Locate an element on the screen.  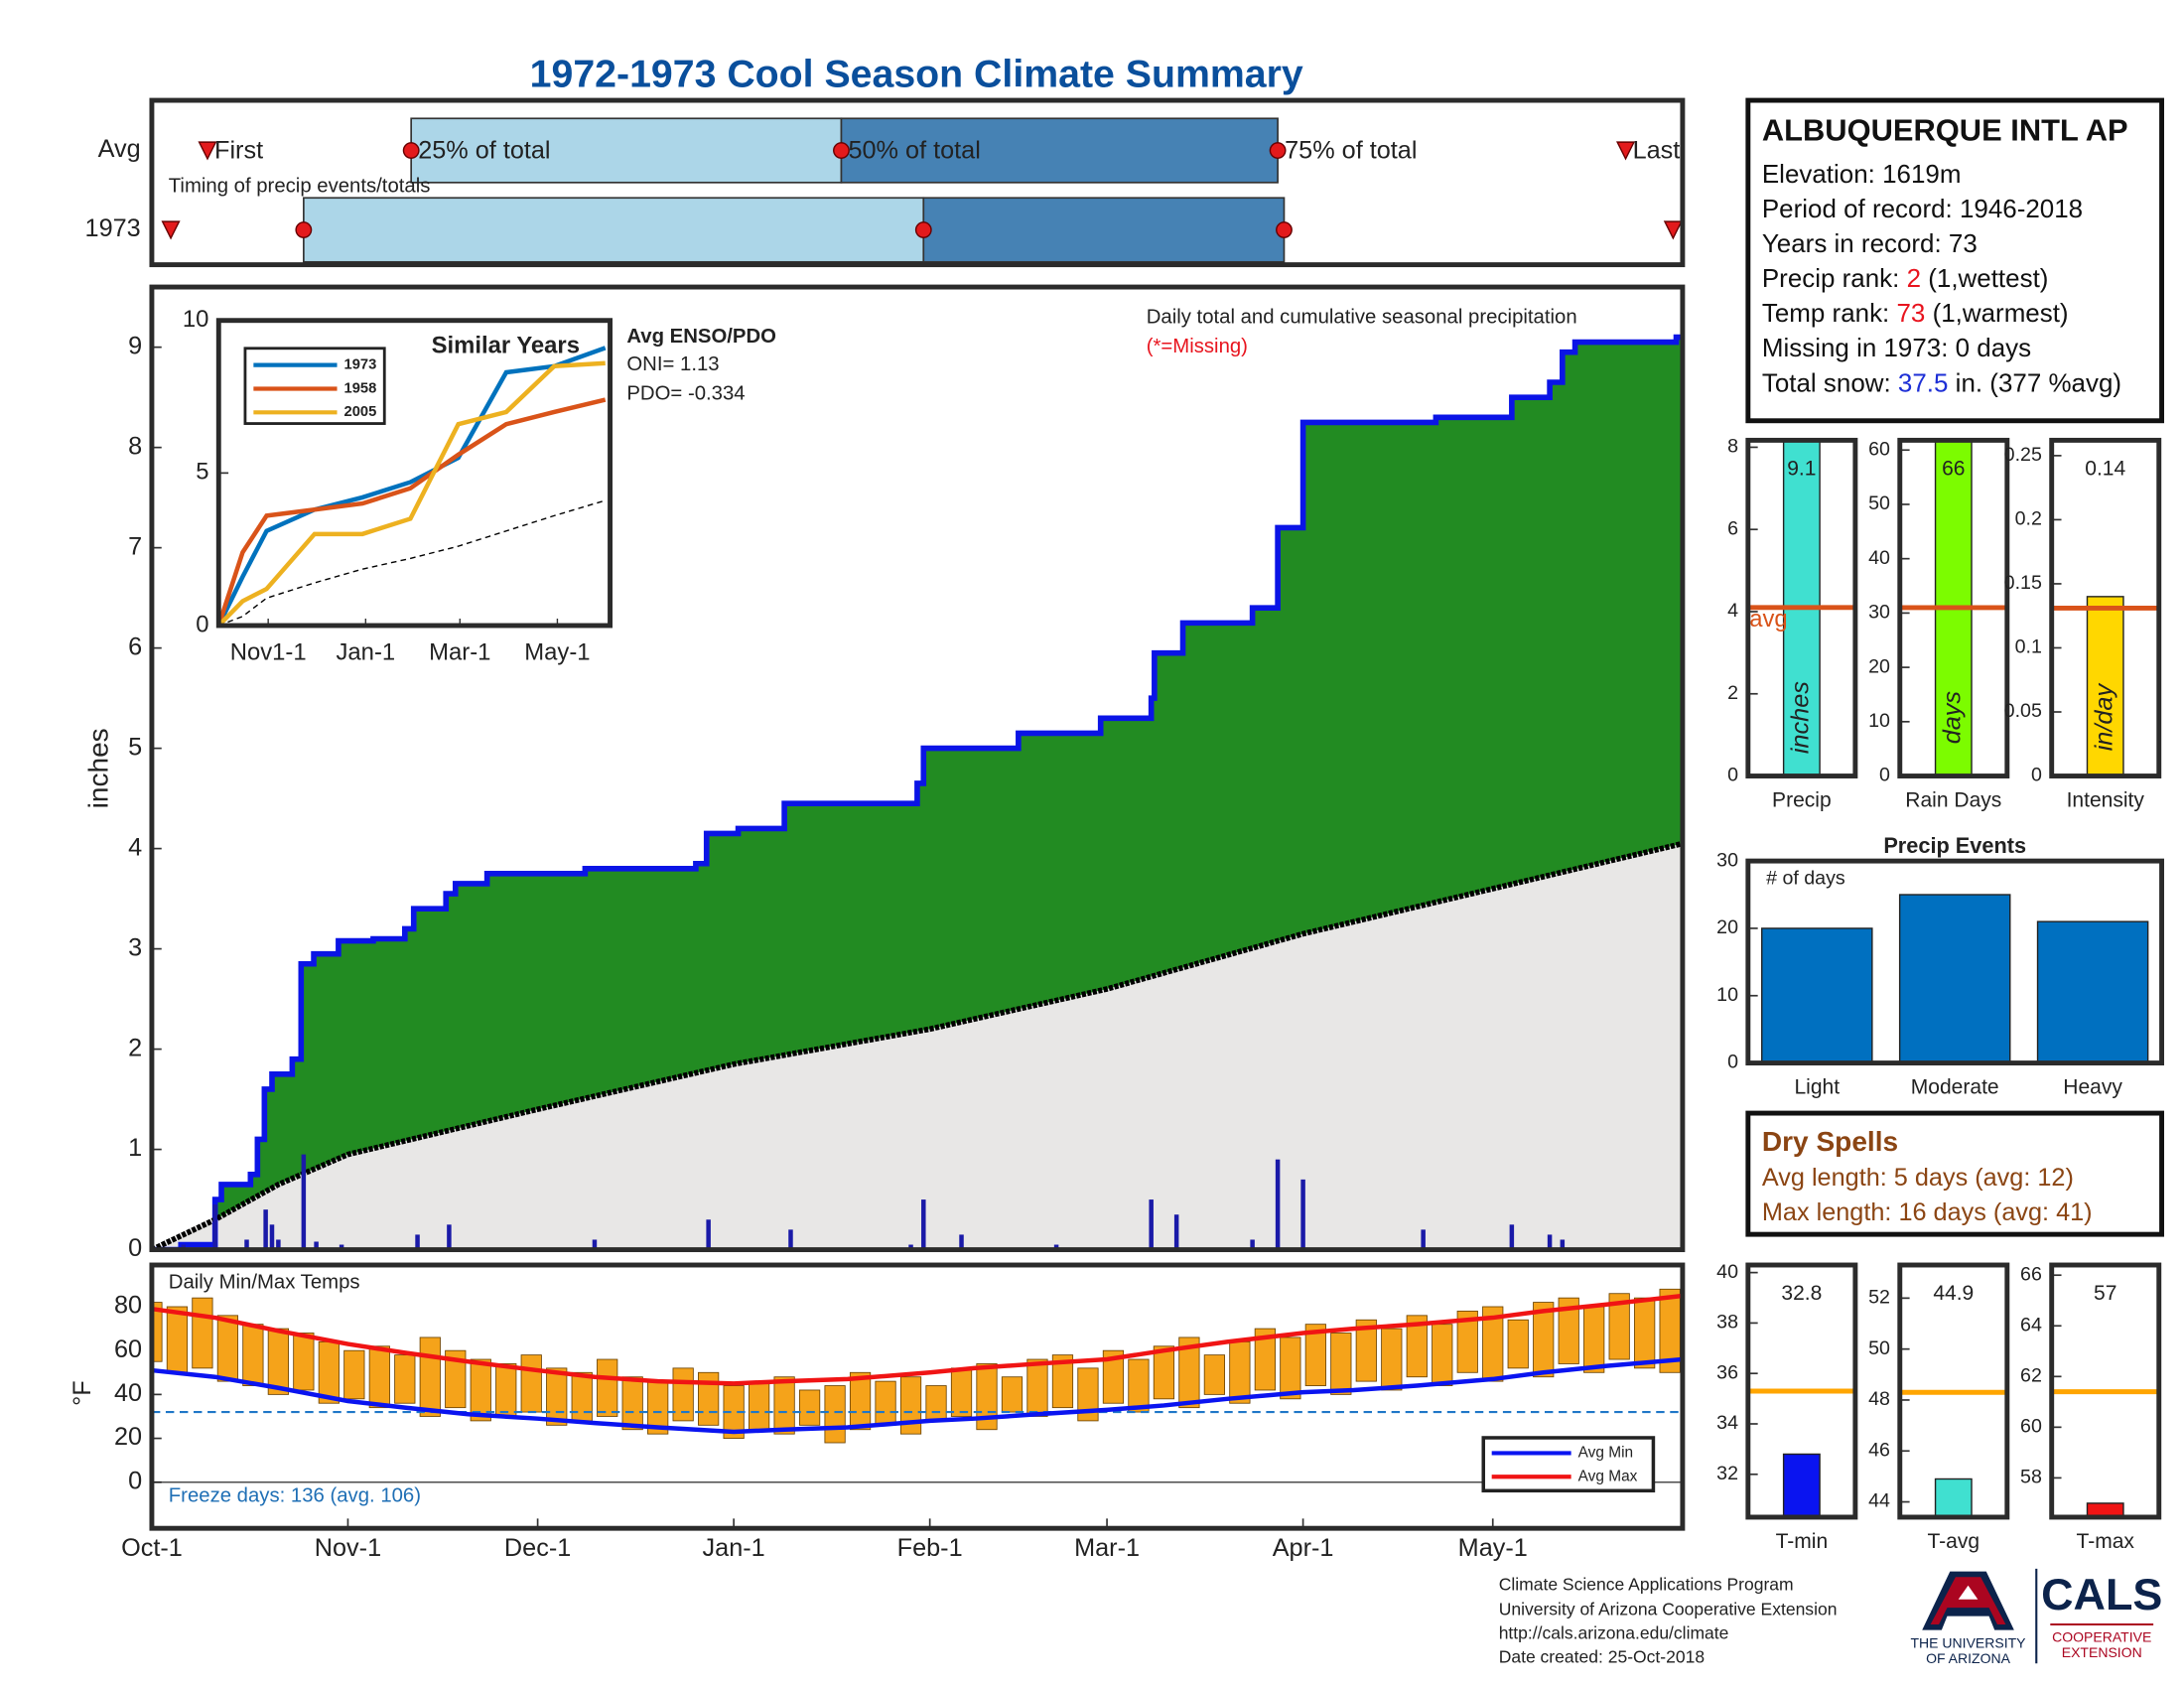
page-title: 1972-1973 Cool Season Climate Summary is located at coordinates (916, 74).